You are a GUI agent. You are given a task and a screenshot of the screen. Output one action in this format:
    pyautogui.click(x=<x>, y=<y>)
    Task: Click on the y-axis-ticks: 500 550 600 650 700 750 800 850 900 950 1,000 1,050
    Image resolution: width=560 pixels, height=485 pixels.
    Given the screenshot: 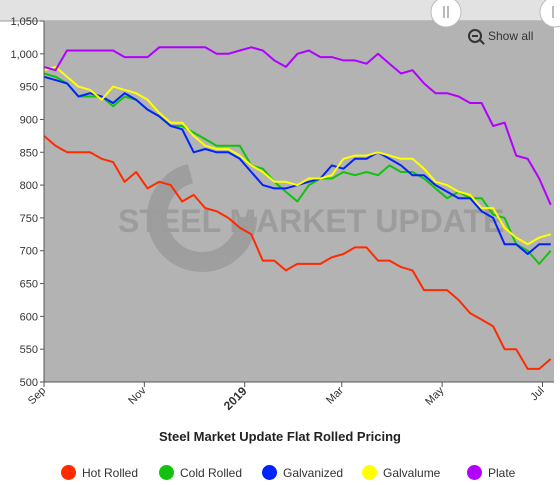 What is the action you would take?
    pyautogui.click(x=27, y=202)
    